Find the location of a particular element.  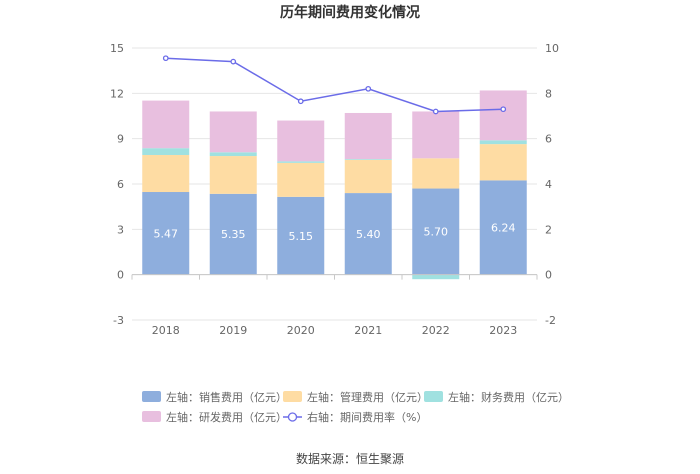

chart-title: 历年期间费用变化情况 is located at coordinates (350, 12).